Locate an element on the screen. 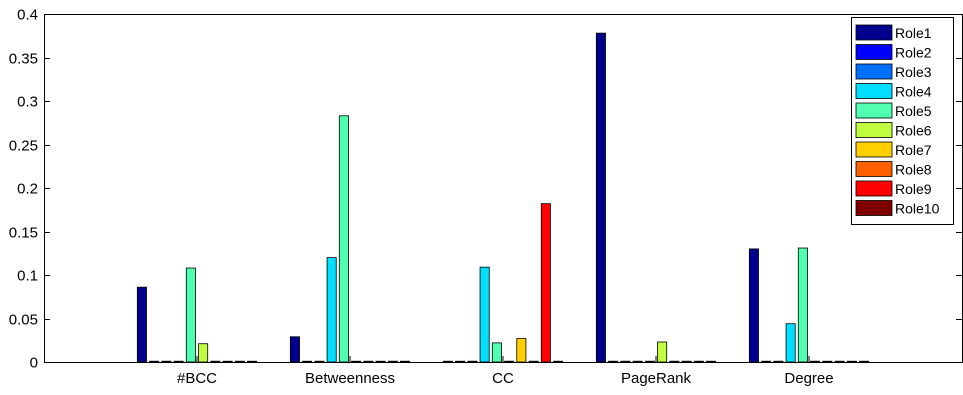  y-tick-label: 0.35 is located at coordinates (23, 59).